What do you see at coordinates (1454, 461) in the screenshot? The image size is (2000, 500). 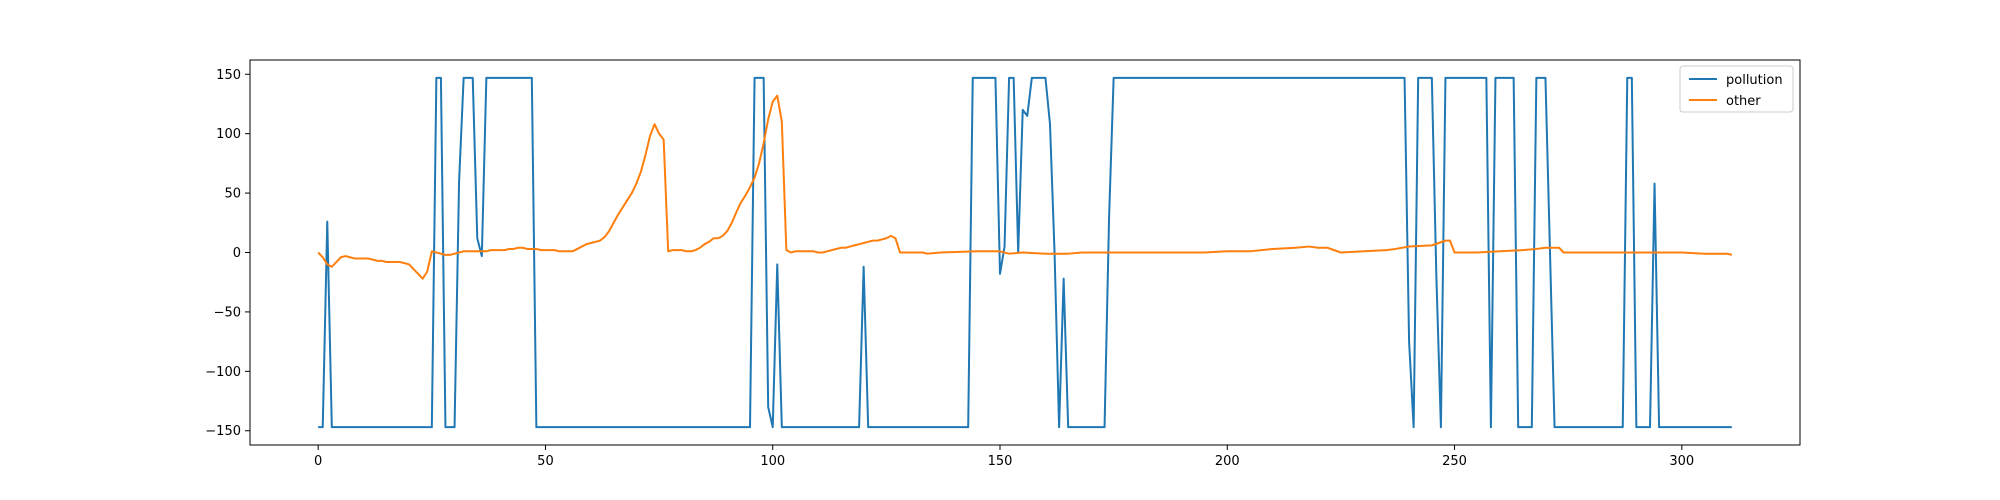 I see `x-tick-label: 250` at bounding box center [1454, 461].